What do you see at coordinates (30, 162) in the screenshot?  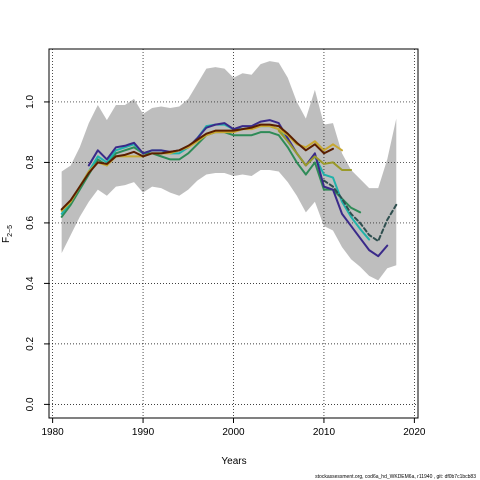 I see `y-tick-label: 0.8` at bounding box center [30, 162].